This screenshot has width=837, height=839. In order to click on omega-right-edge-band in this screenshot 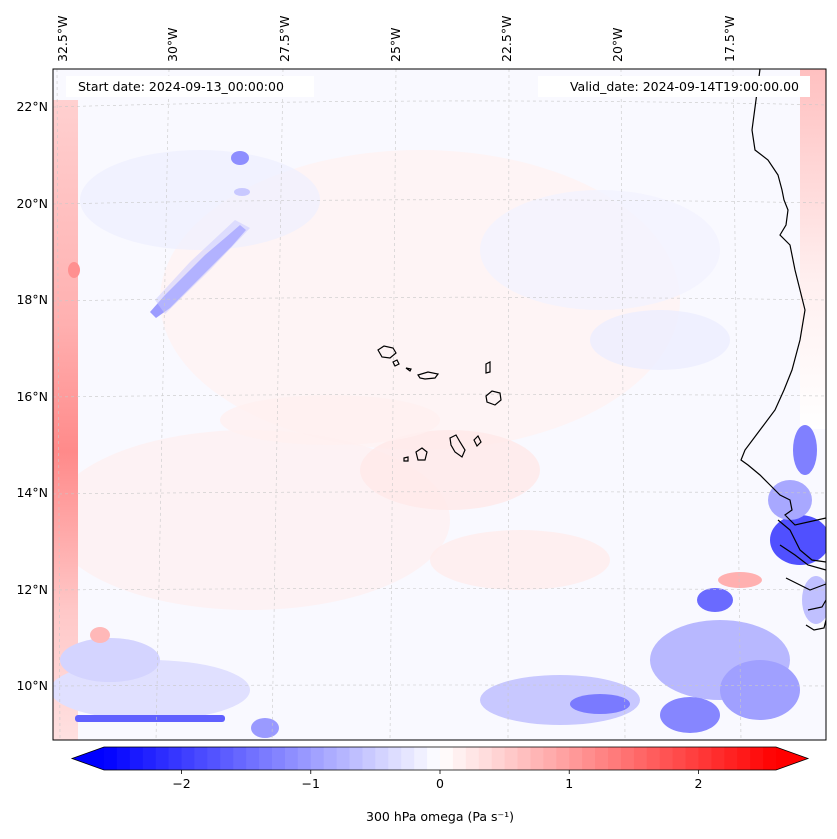, I will do `click(813, 249)`.